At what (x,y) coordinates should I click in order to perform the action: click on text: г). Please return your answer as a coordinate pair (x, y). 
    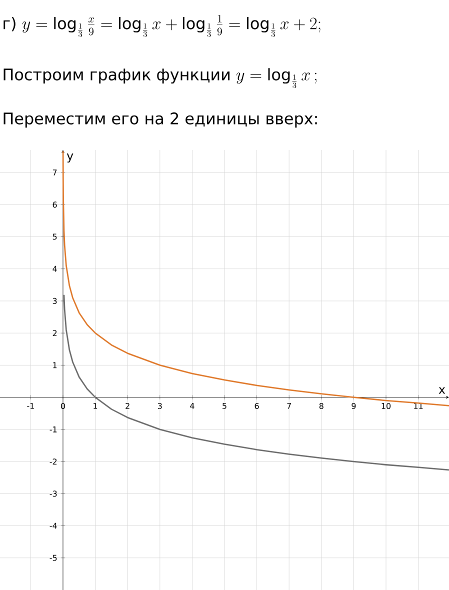
    Looking at the image, I should click on (10, 24).